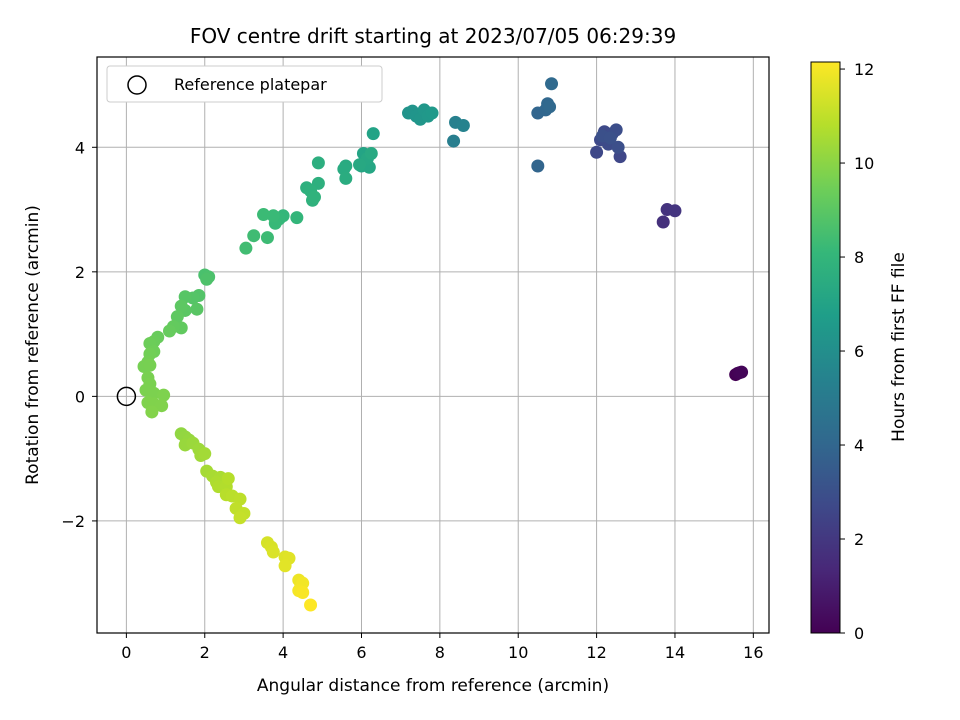 The height and width of the screenshot is (720, 960). What do you see at coordinates (79, 334) in the screenshot?
I see `y-axis-ticks: −2 0 2 4` at bounding box center [79, 334].